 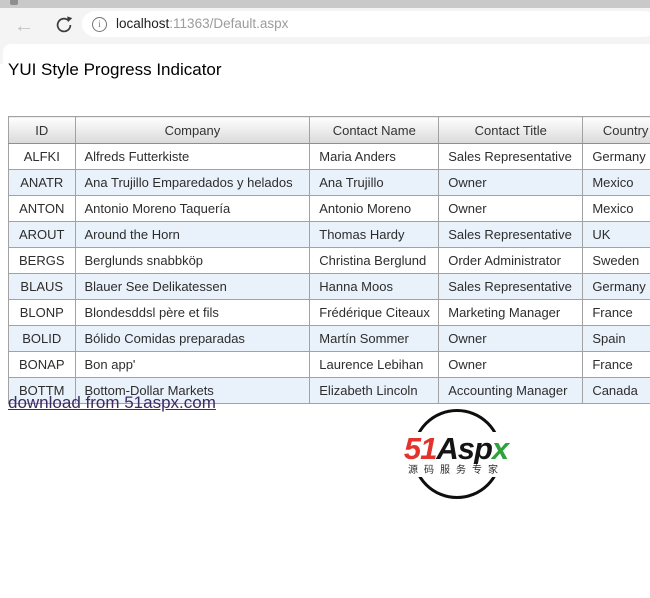 What do you see at coordinates (325, 4) in the screenshot?
I see `browser-tab-strip` at bounding box center [325, 4].